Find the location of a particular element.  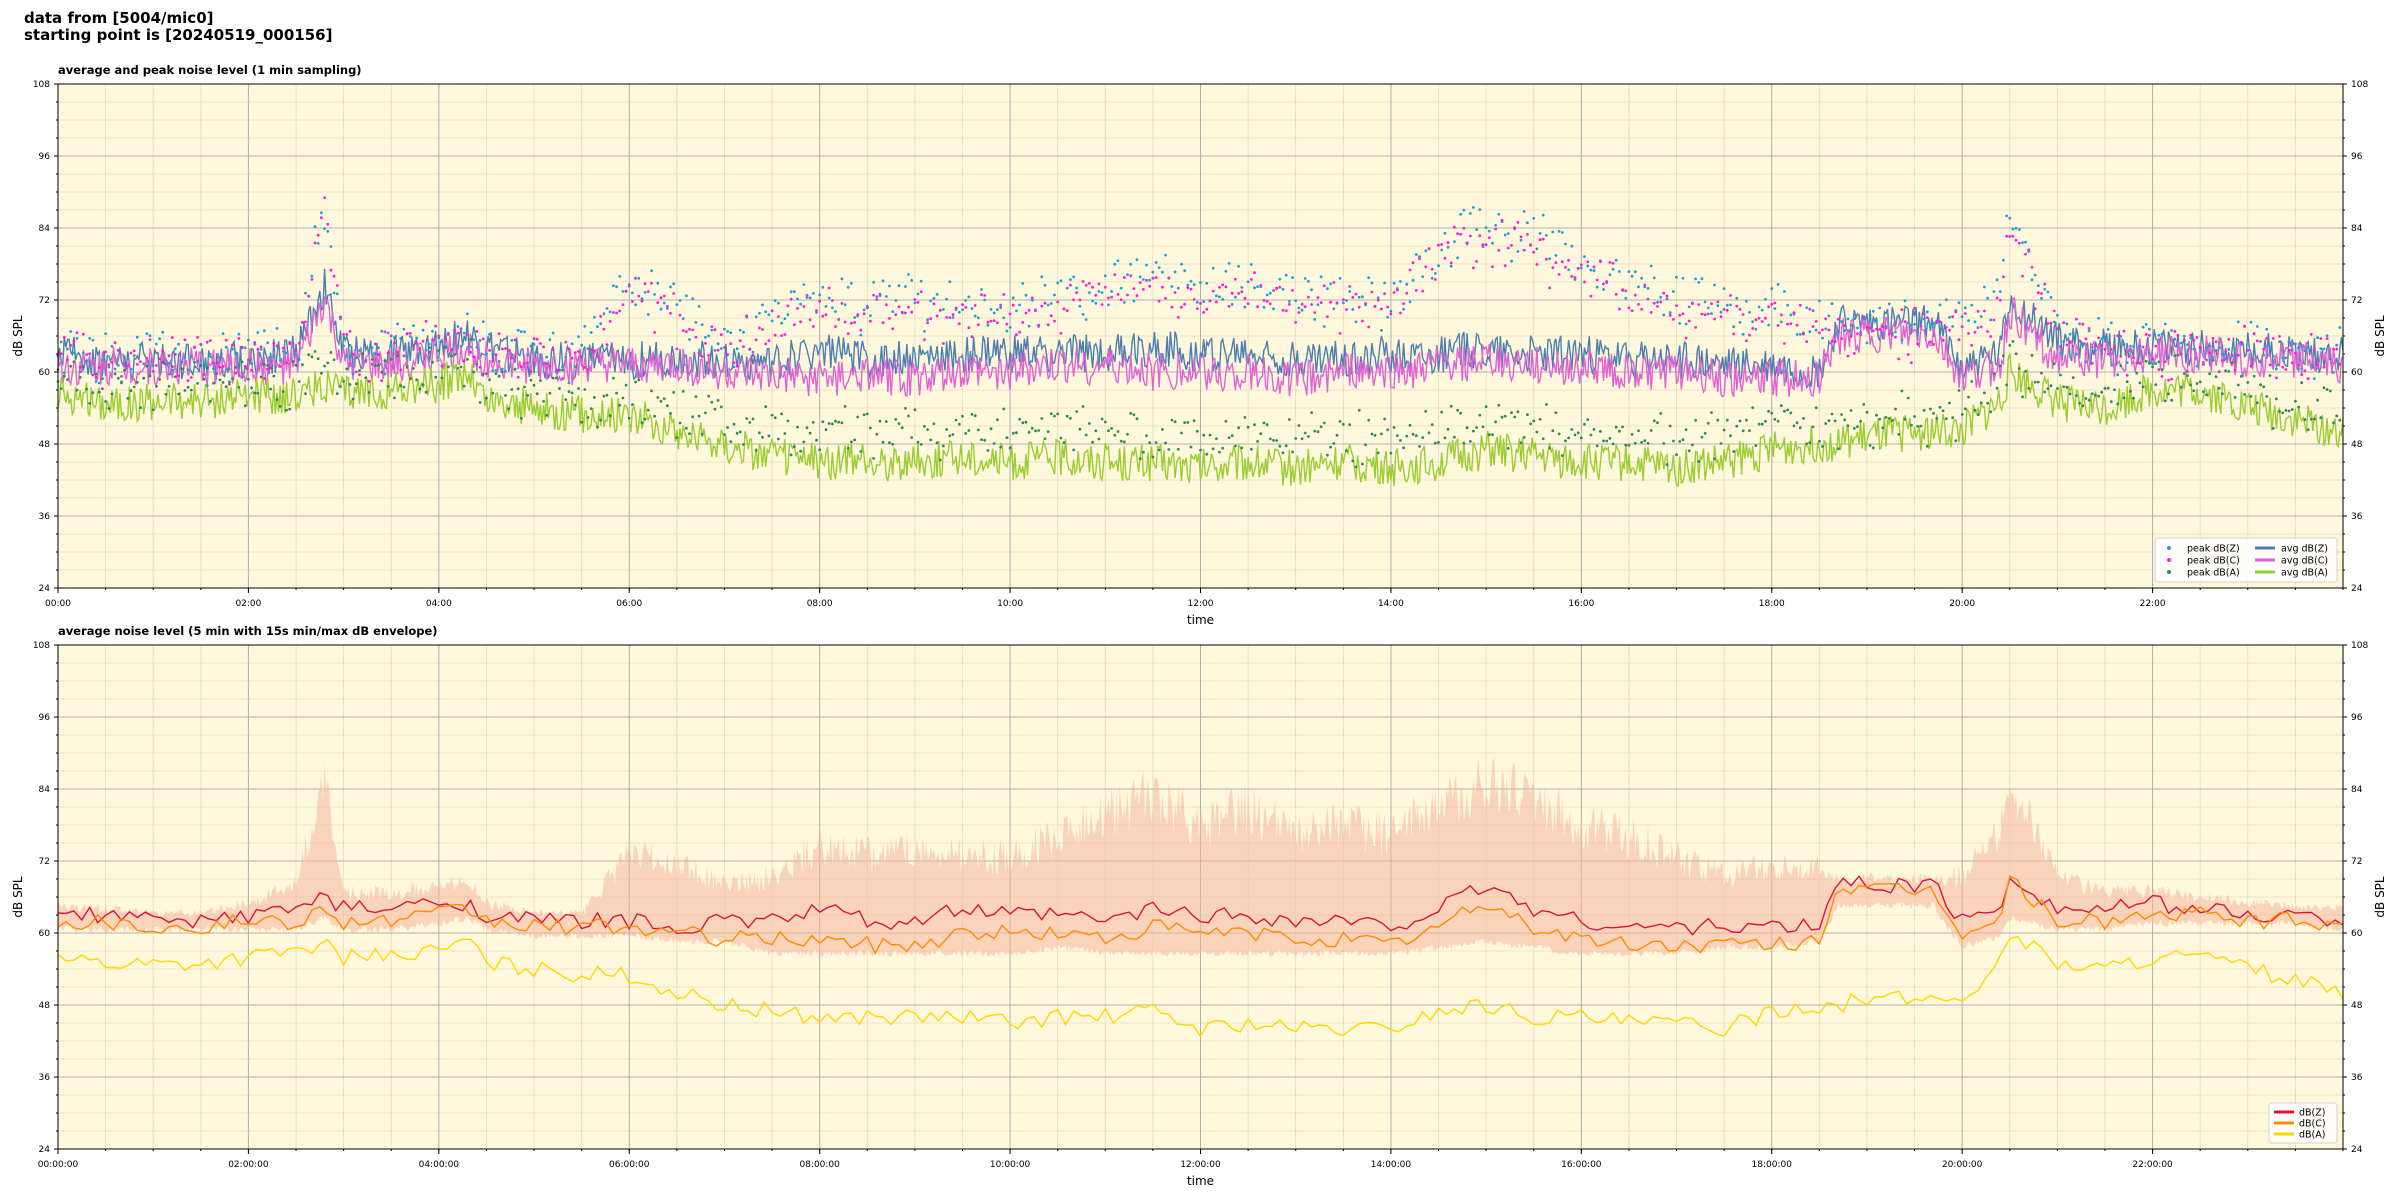

x-tick-label: 08:00:00 is located at coordinates (819, 1165).